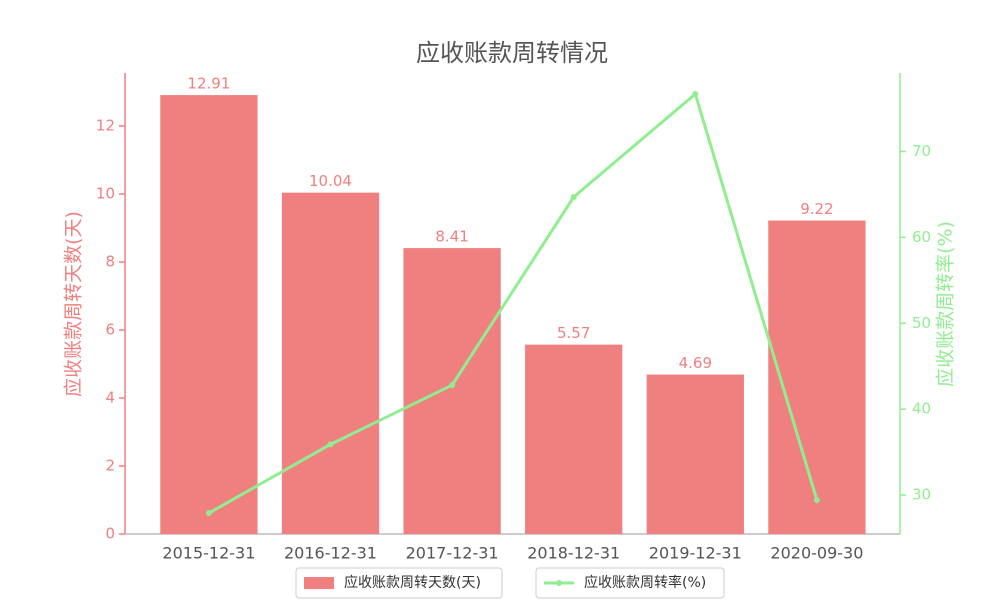 The height and width of the screenshot is (600, 1000). I want to click on x-tick-label: 2018-12-31, so click(573, 553).